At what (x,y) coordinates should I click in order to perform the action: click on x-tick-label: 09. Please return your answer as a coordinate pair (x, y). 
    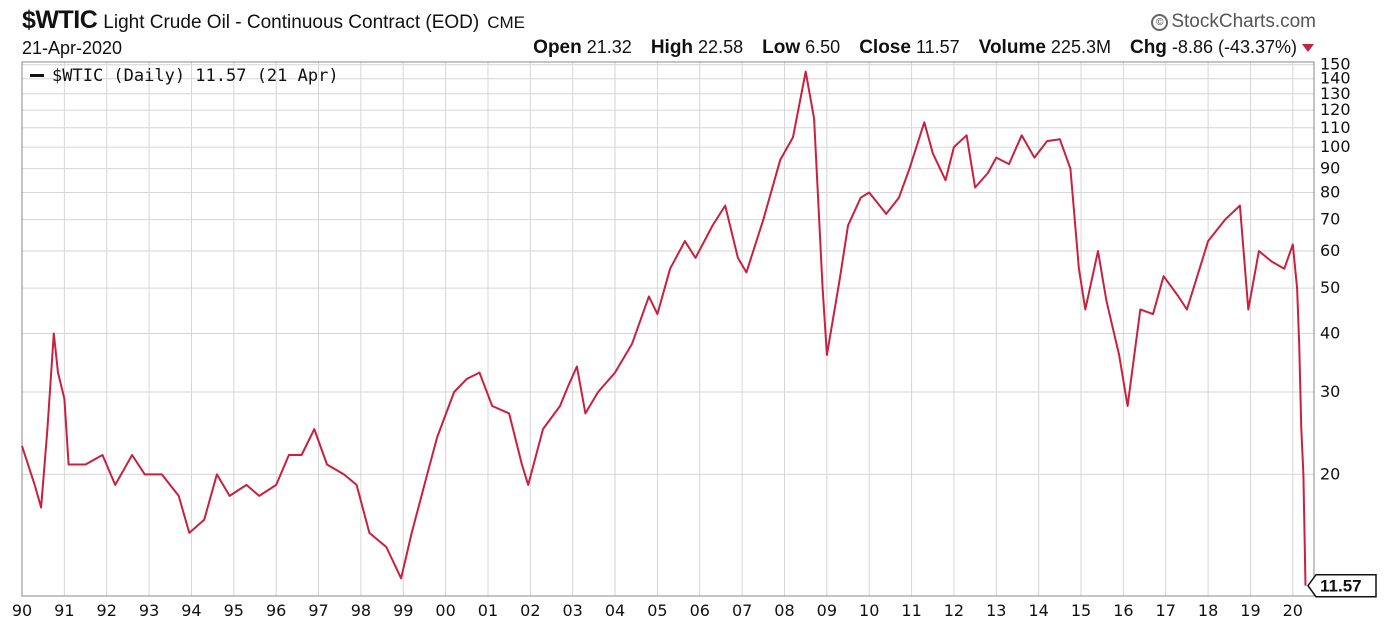
    Looking at the image, I should click on (827, 610).